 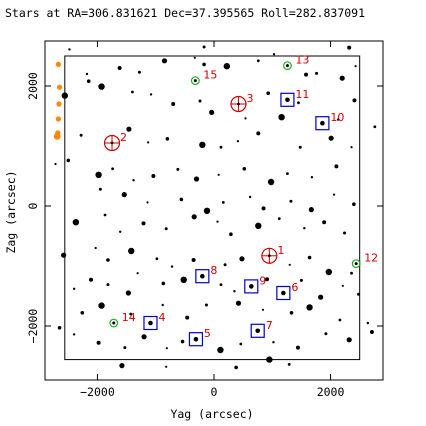 What do you see at coordinates (255, 284) in the screenshot?
I see `catalog-star-9: 9` at bounding box center [255, 284].